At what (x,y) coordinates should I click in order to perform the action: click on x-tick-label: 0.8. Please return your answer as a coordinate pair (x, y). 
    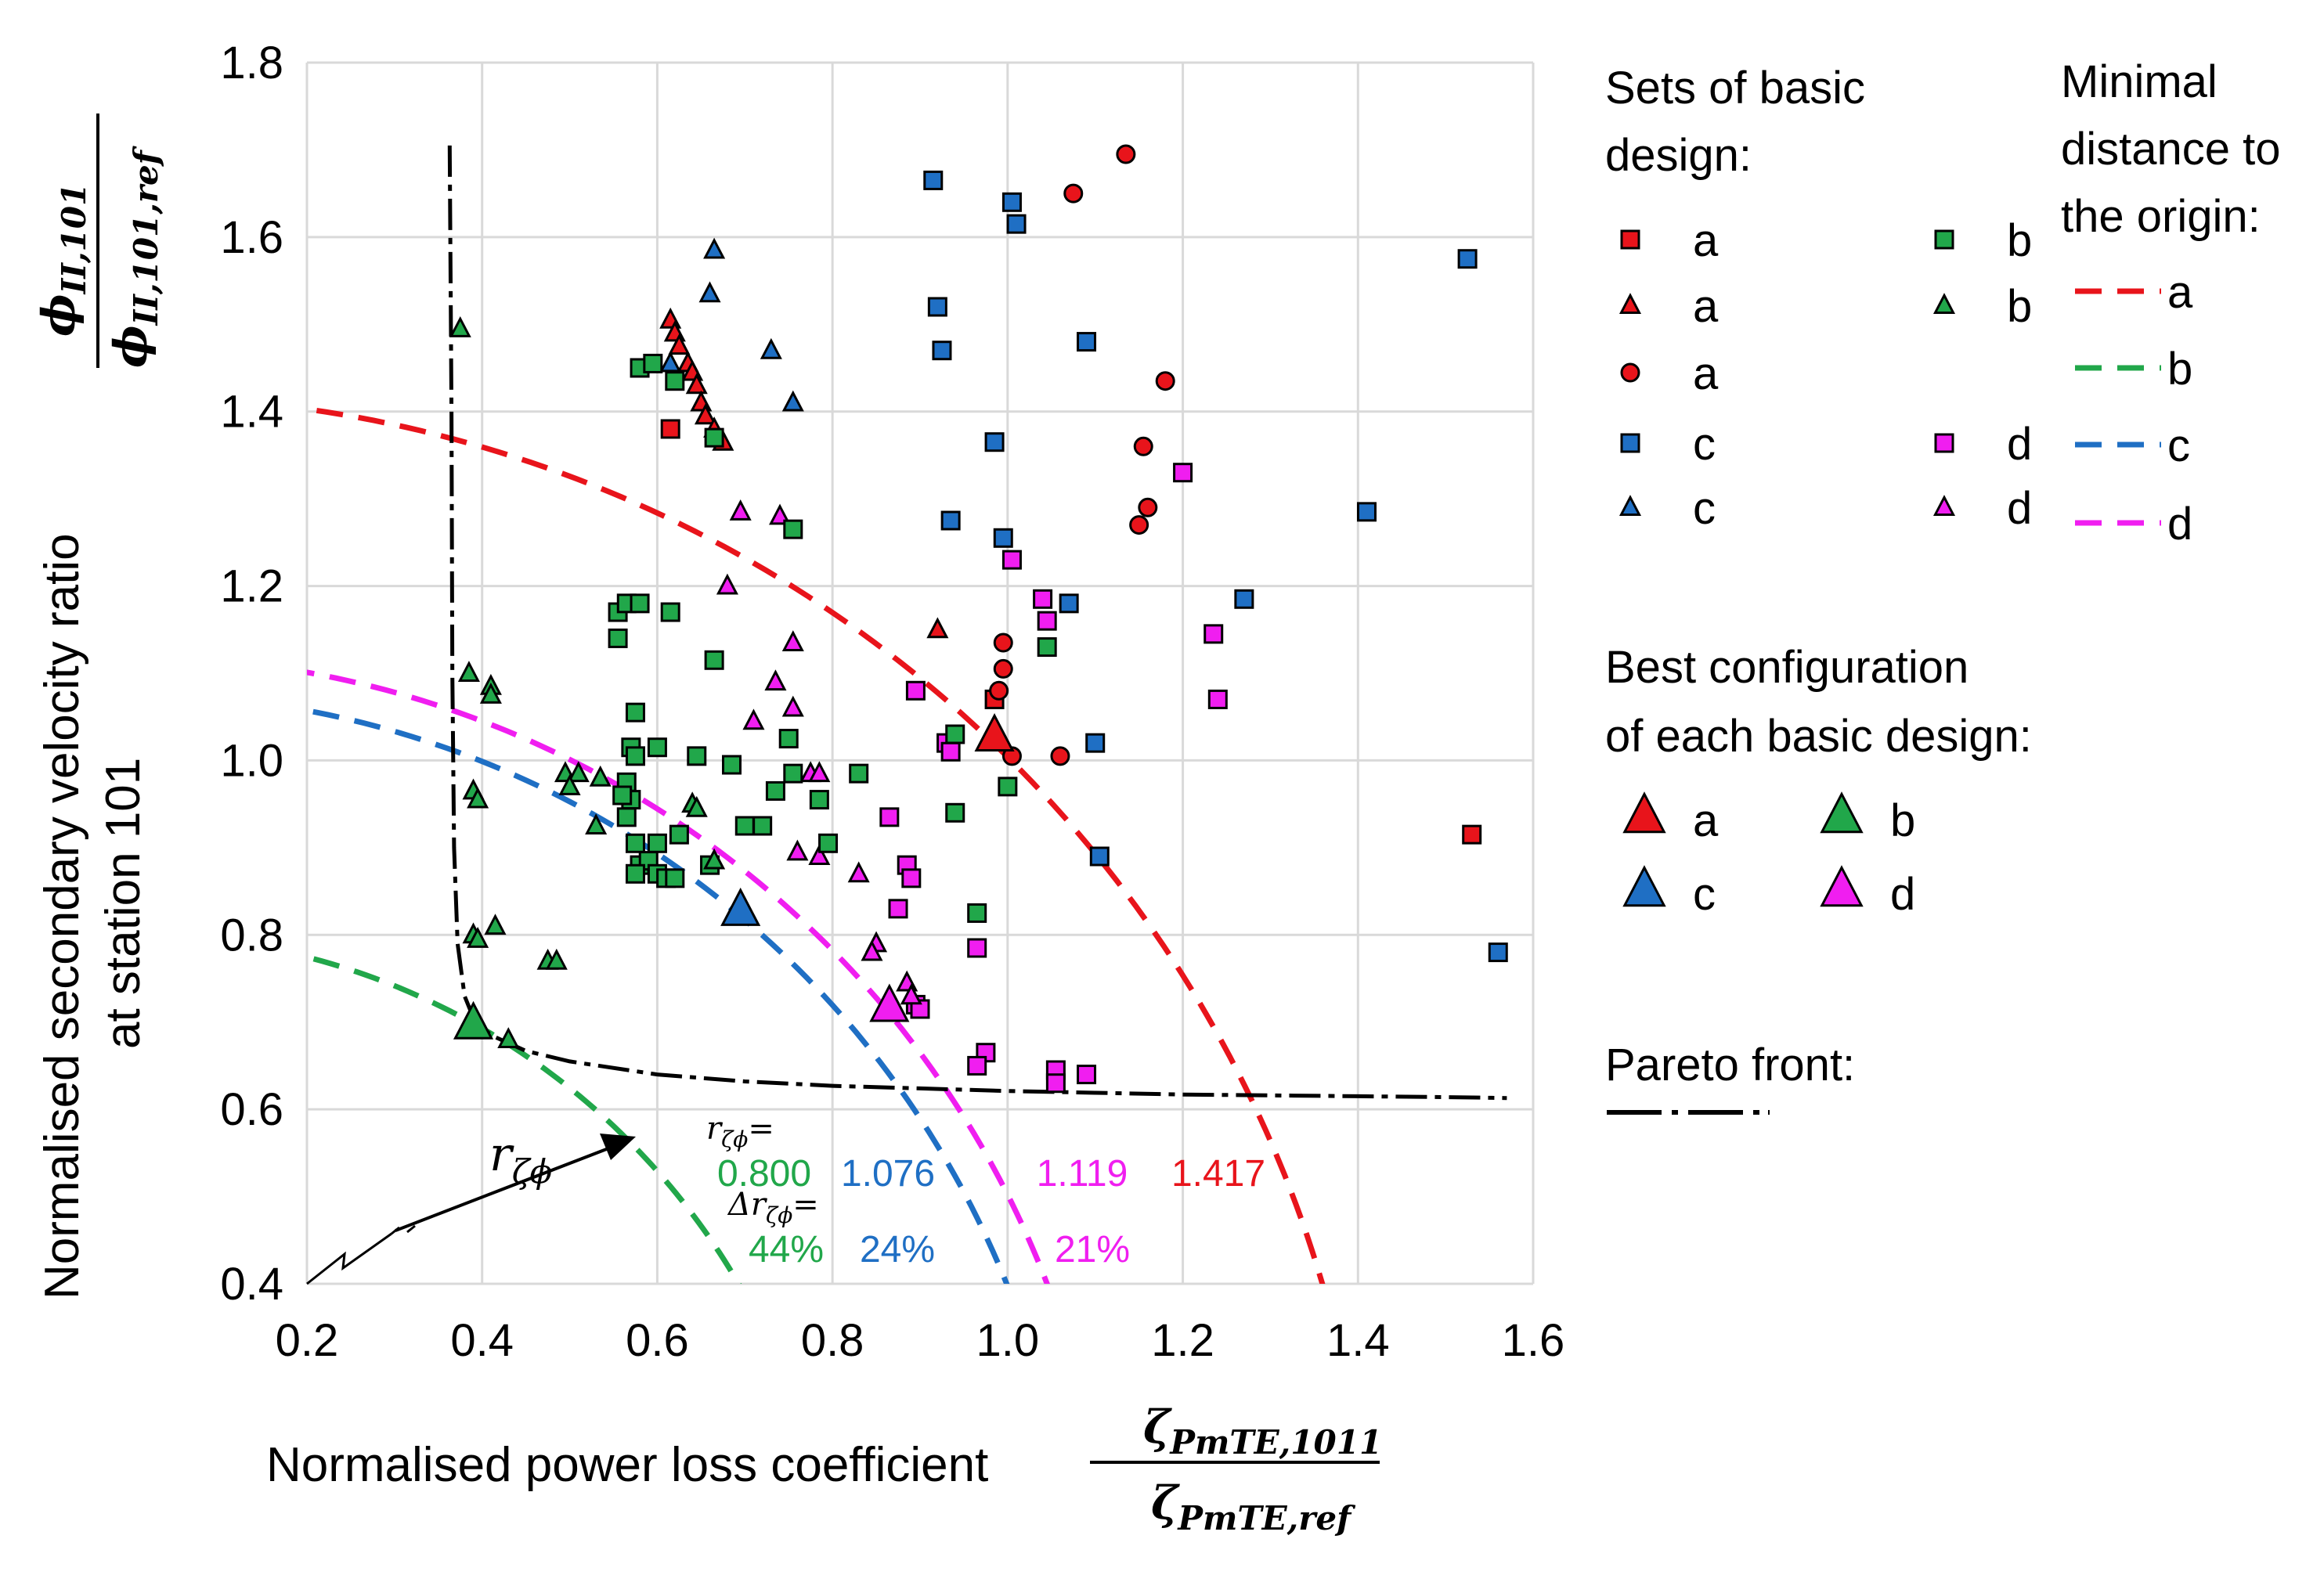
    Looking at the image, I should click on (832, 1340).